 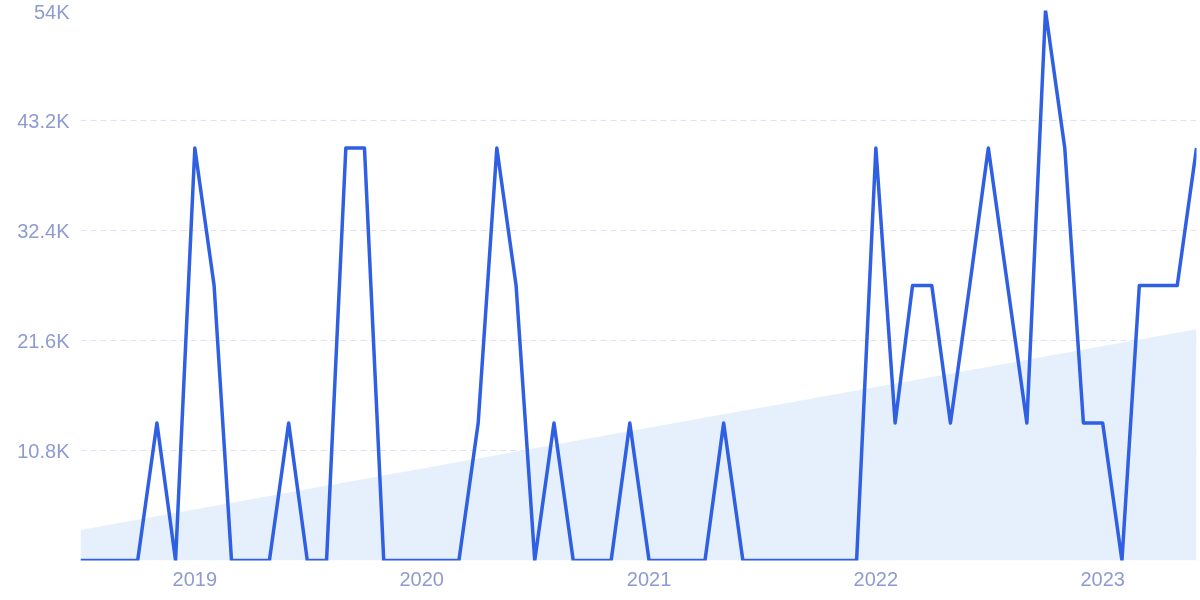 What do you see at coordinates (44, 450) in the screenshot?
I see `y-tick-label: 10.8K` at bounding box center [44, 450].